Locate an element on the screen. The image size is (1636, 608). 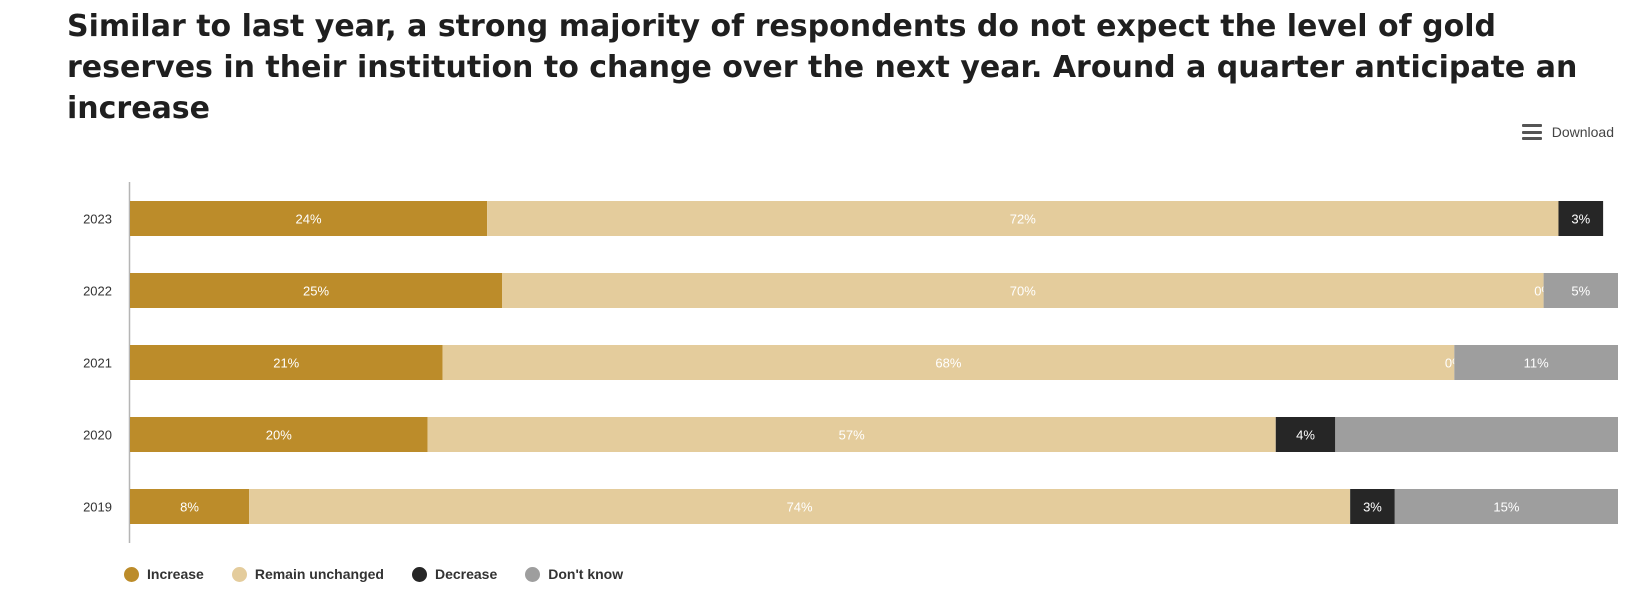
y-tick-label: 2022 is located at coordinates (97, 291).